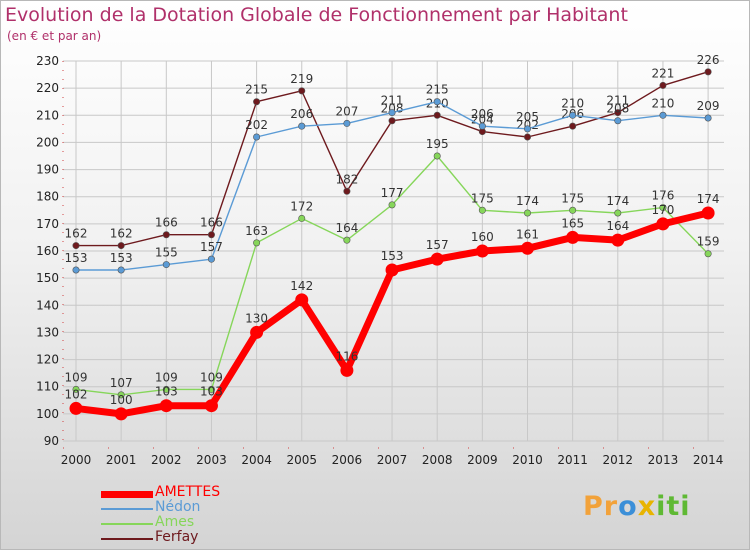 Image resolution: width=750 pixels, height=550 pixels. I want to click on x-tick-label: 2012, so click(618, 460).